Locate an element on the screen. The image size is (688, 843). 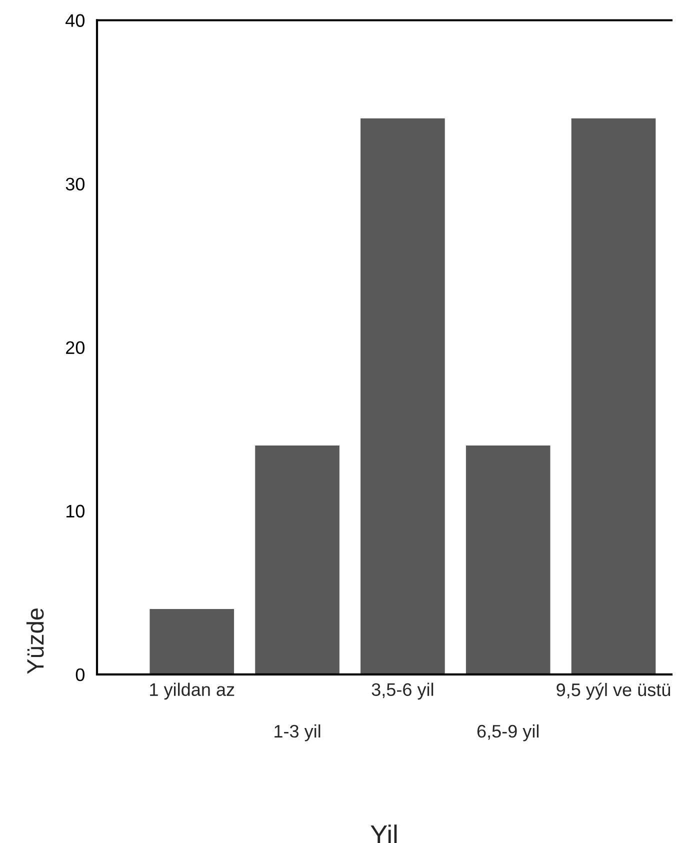
x-tick-label: 6,5-9 yil is located at coordinates (508, 733).